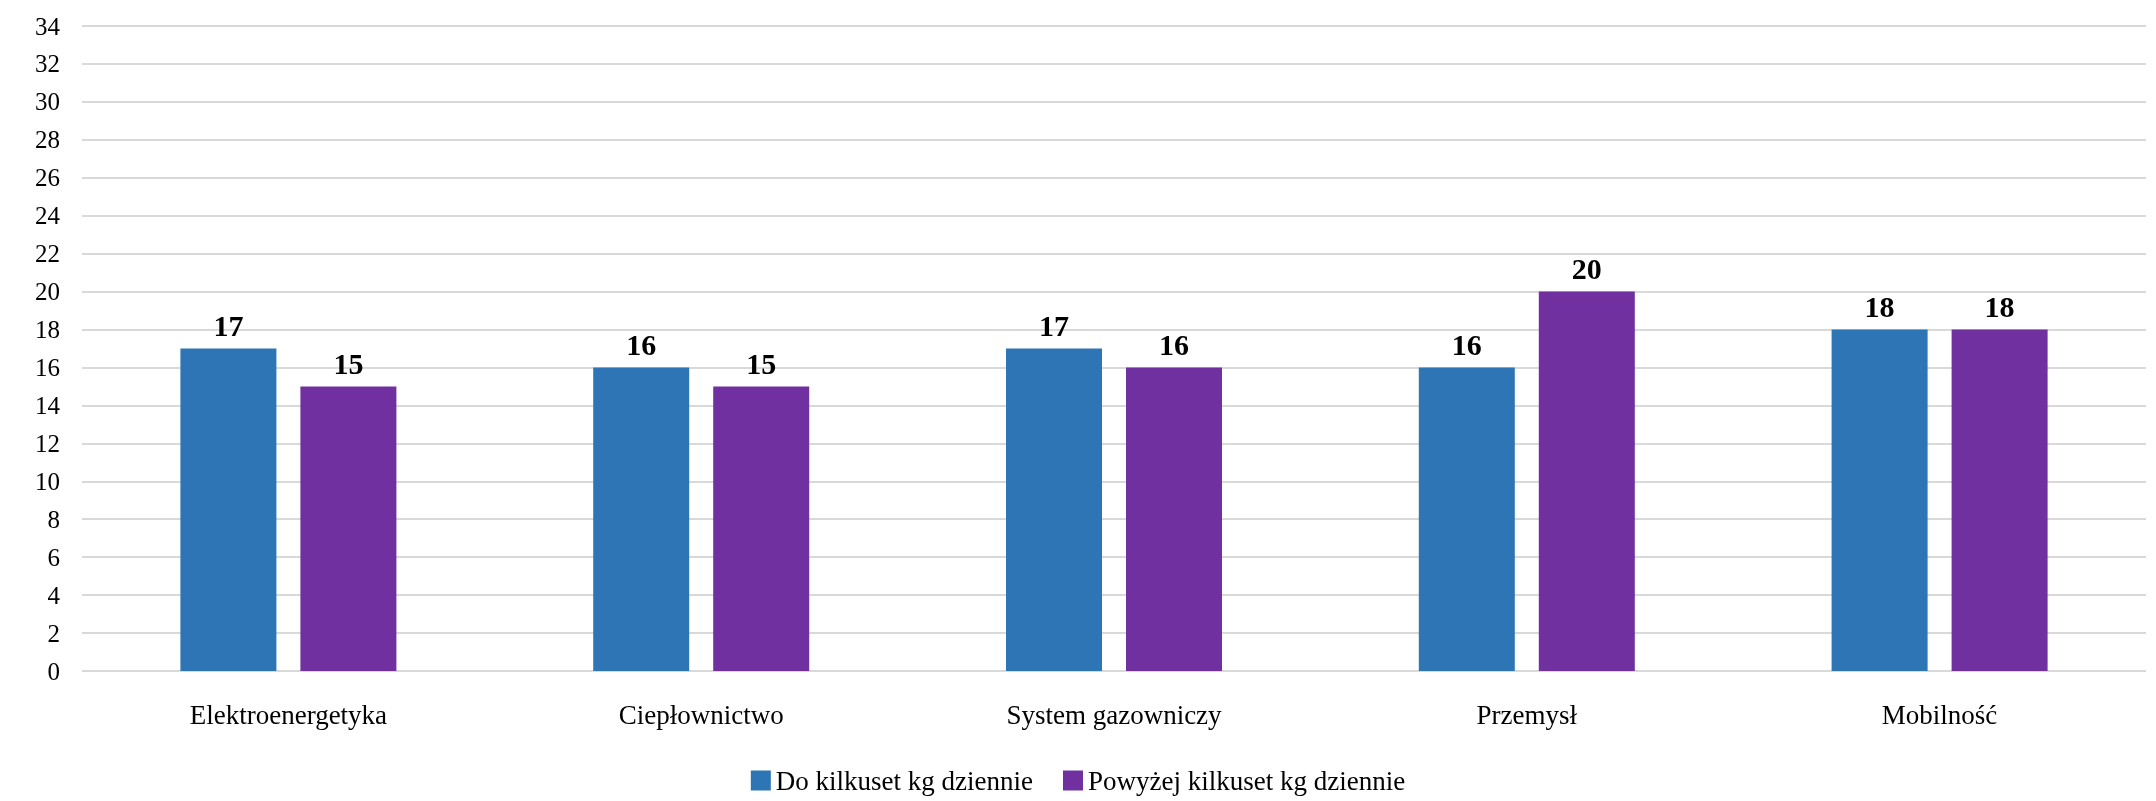 The height and width of the screenshot is (801, 2156). Describe the element at coordinates (48, 216) in the screenshot. I see `y-tick-label: 24` at that location.